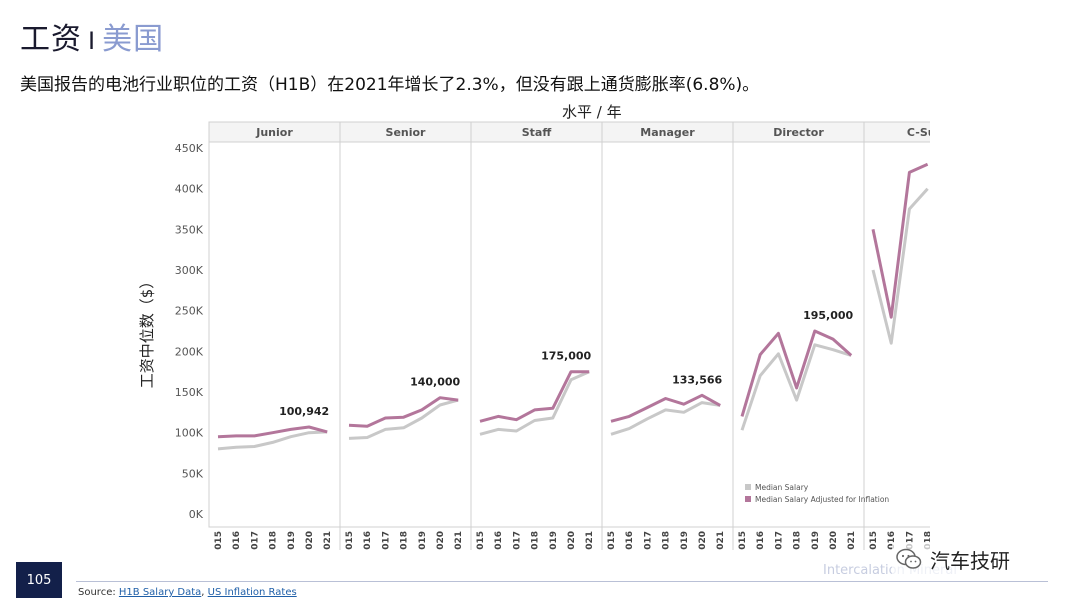  I want to click on y-tick-label: 250K, so click(189, 311).